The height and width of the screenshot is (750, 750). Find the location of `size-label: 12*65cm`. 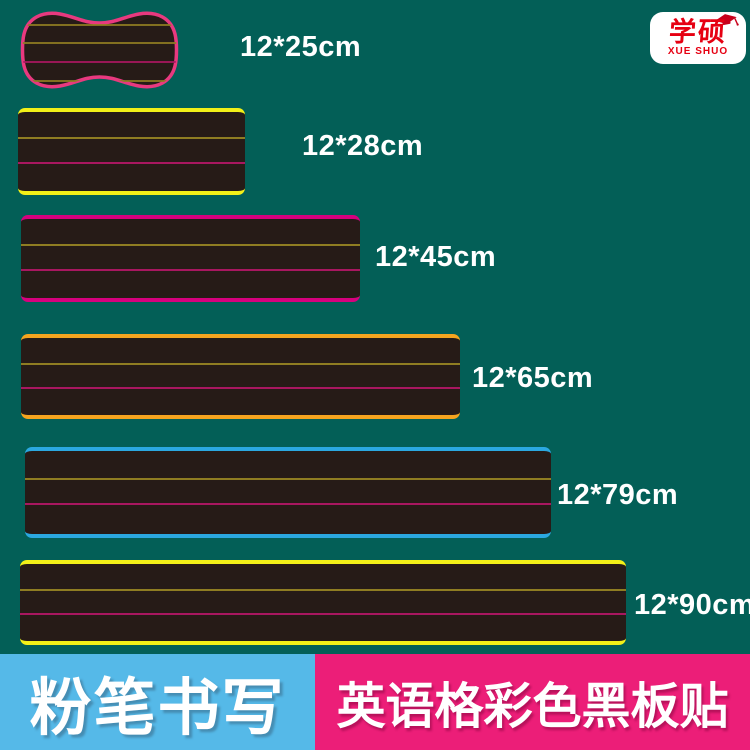

size-label: 12*65cm is located at coordinates (533, 378).